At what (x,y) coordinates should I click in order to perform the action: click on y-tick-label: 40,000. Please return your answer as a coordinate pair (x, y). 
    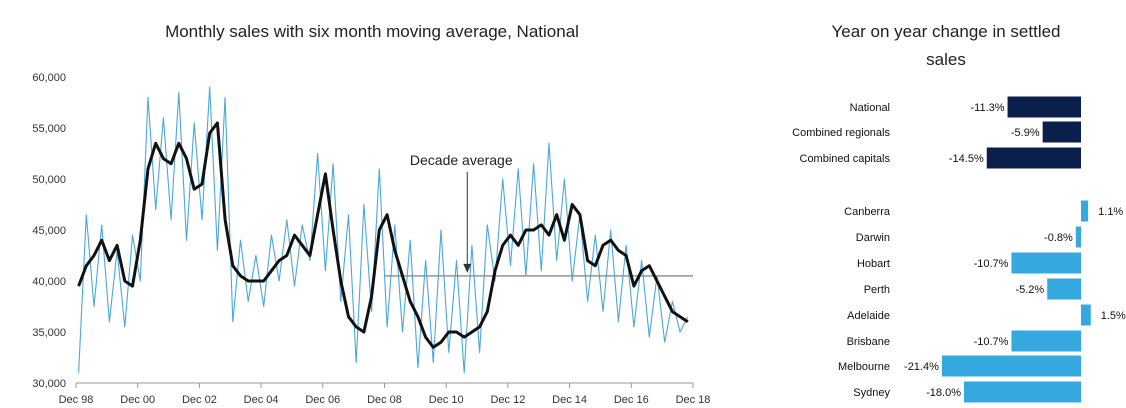
    Looking at the image, I should click on (49, 282).